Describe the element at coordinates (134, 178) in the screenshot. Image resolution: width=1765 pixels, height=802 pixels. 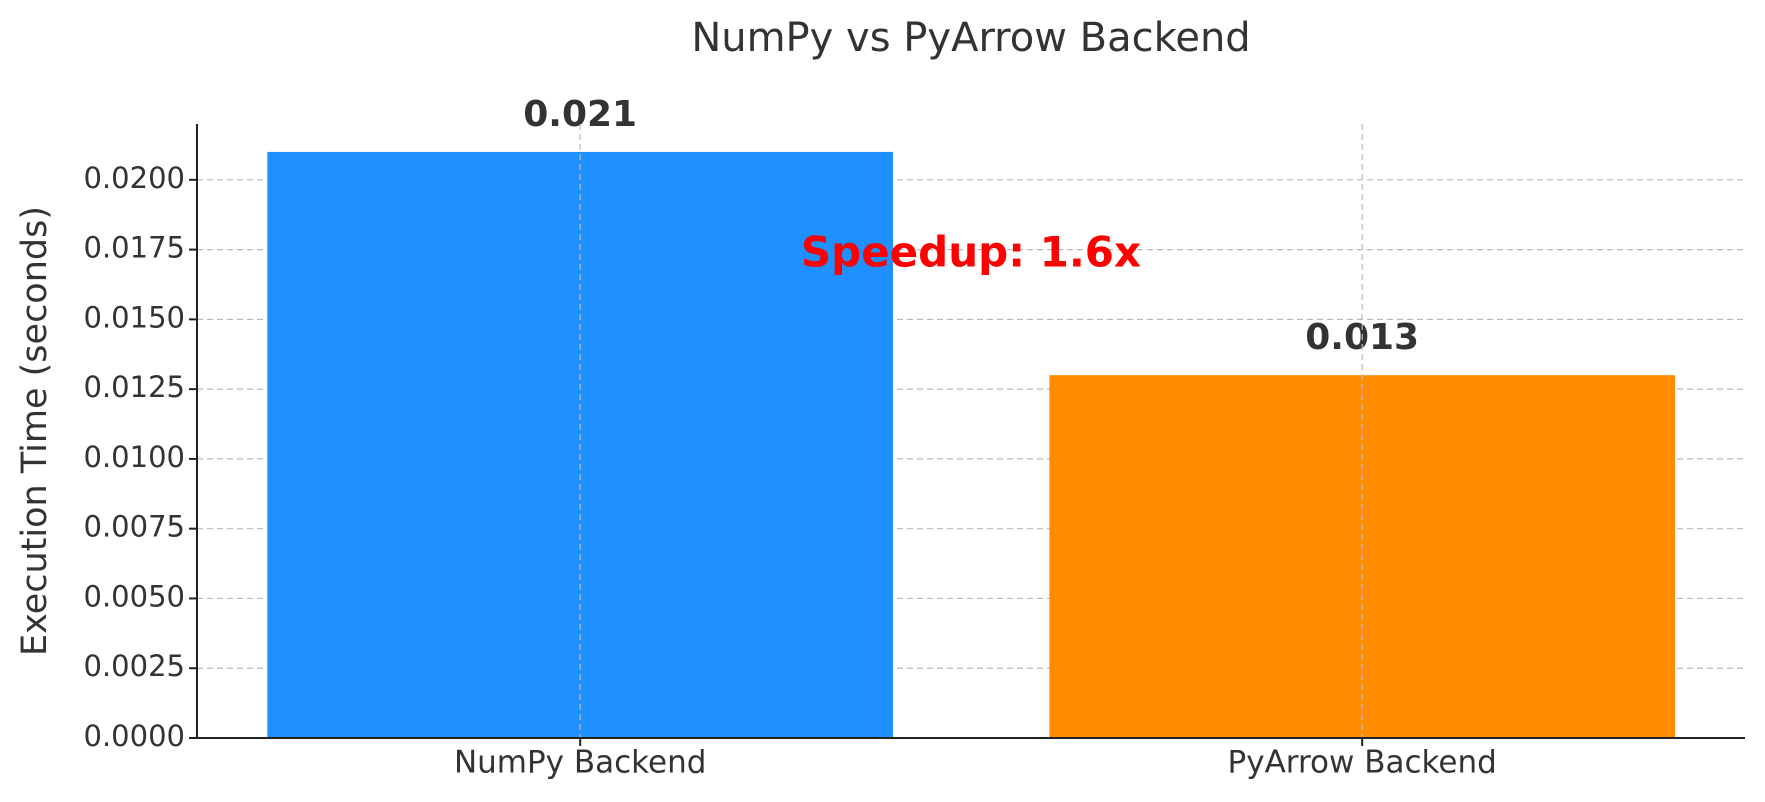
I see `y-tick-label: 0.0200` at that location.